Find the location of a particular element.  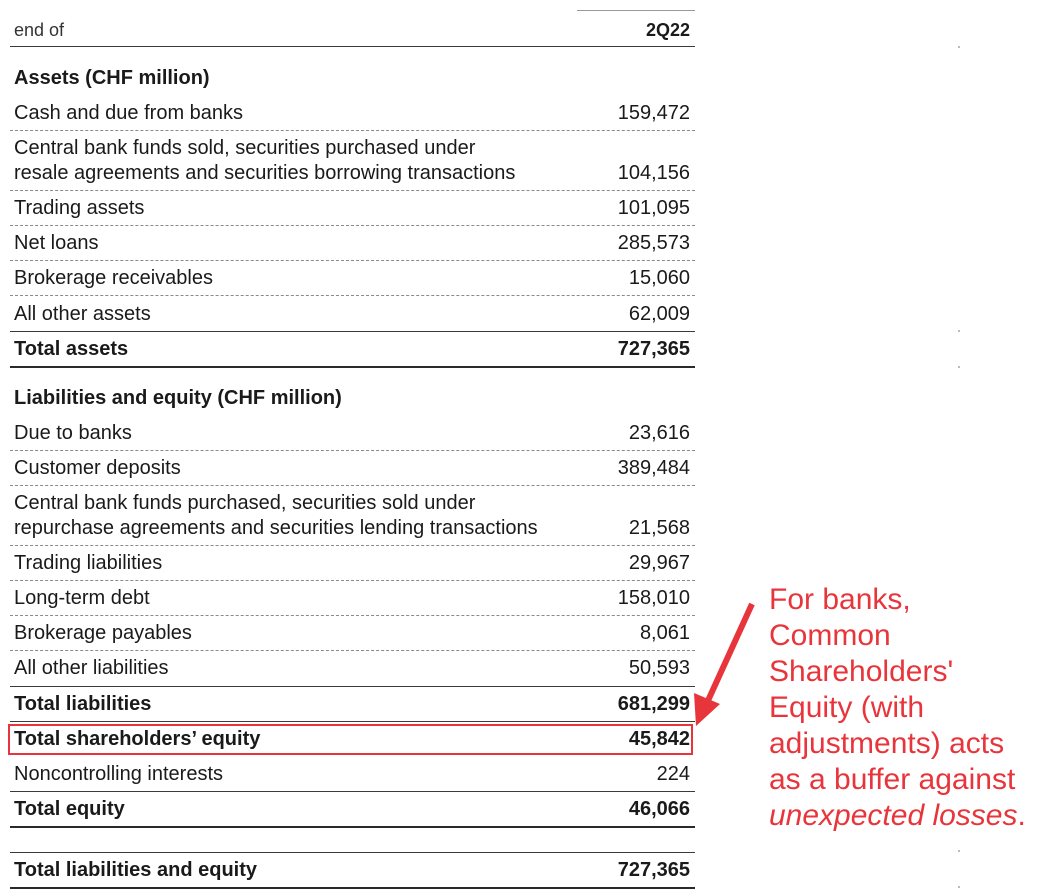

asset-row-label: Net loans is located at coordinates (56, 243).